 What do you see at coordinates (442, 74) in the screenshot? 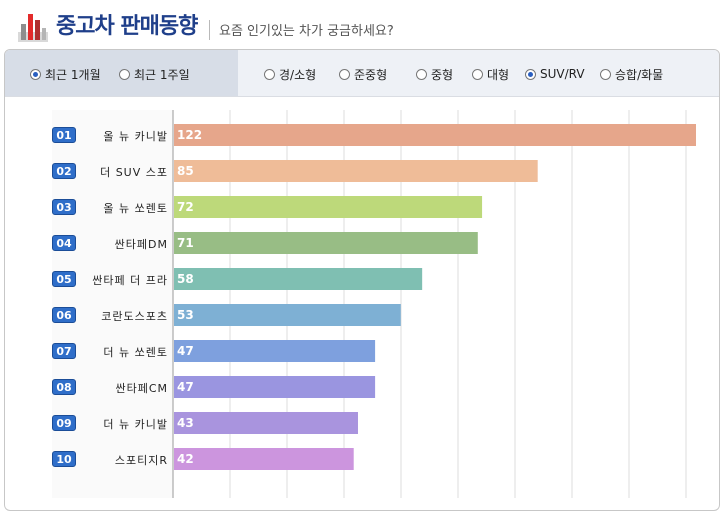
I see `radio-label: 중형` at bounding box center [442, 74].